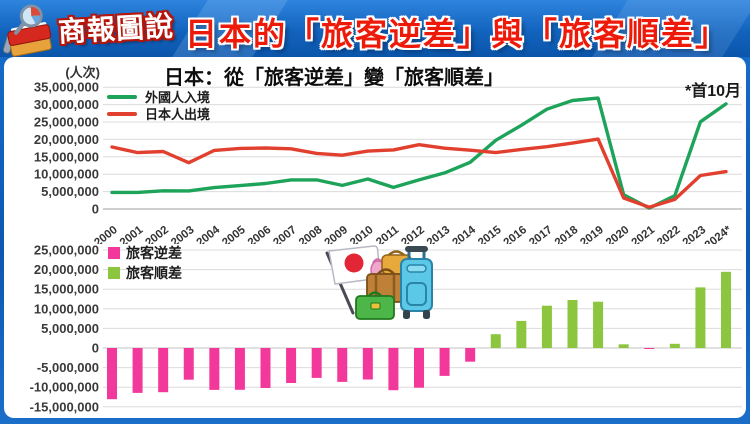 The width and height of the screenshot is (750, 424). Describe the element at coordinates (362, 234) in the screenshot. I see `x-axis-year-label: 2010` at that location.